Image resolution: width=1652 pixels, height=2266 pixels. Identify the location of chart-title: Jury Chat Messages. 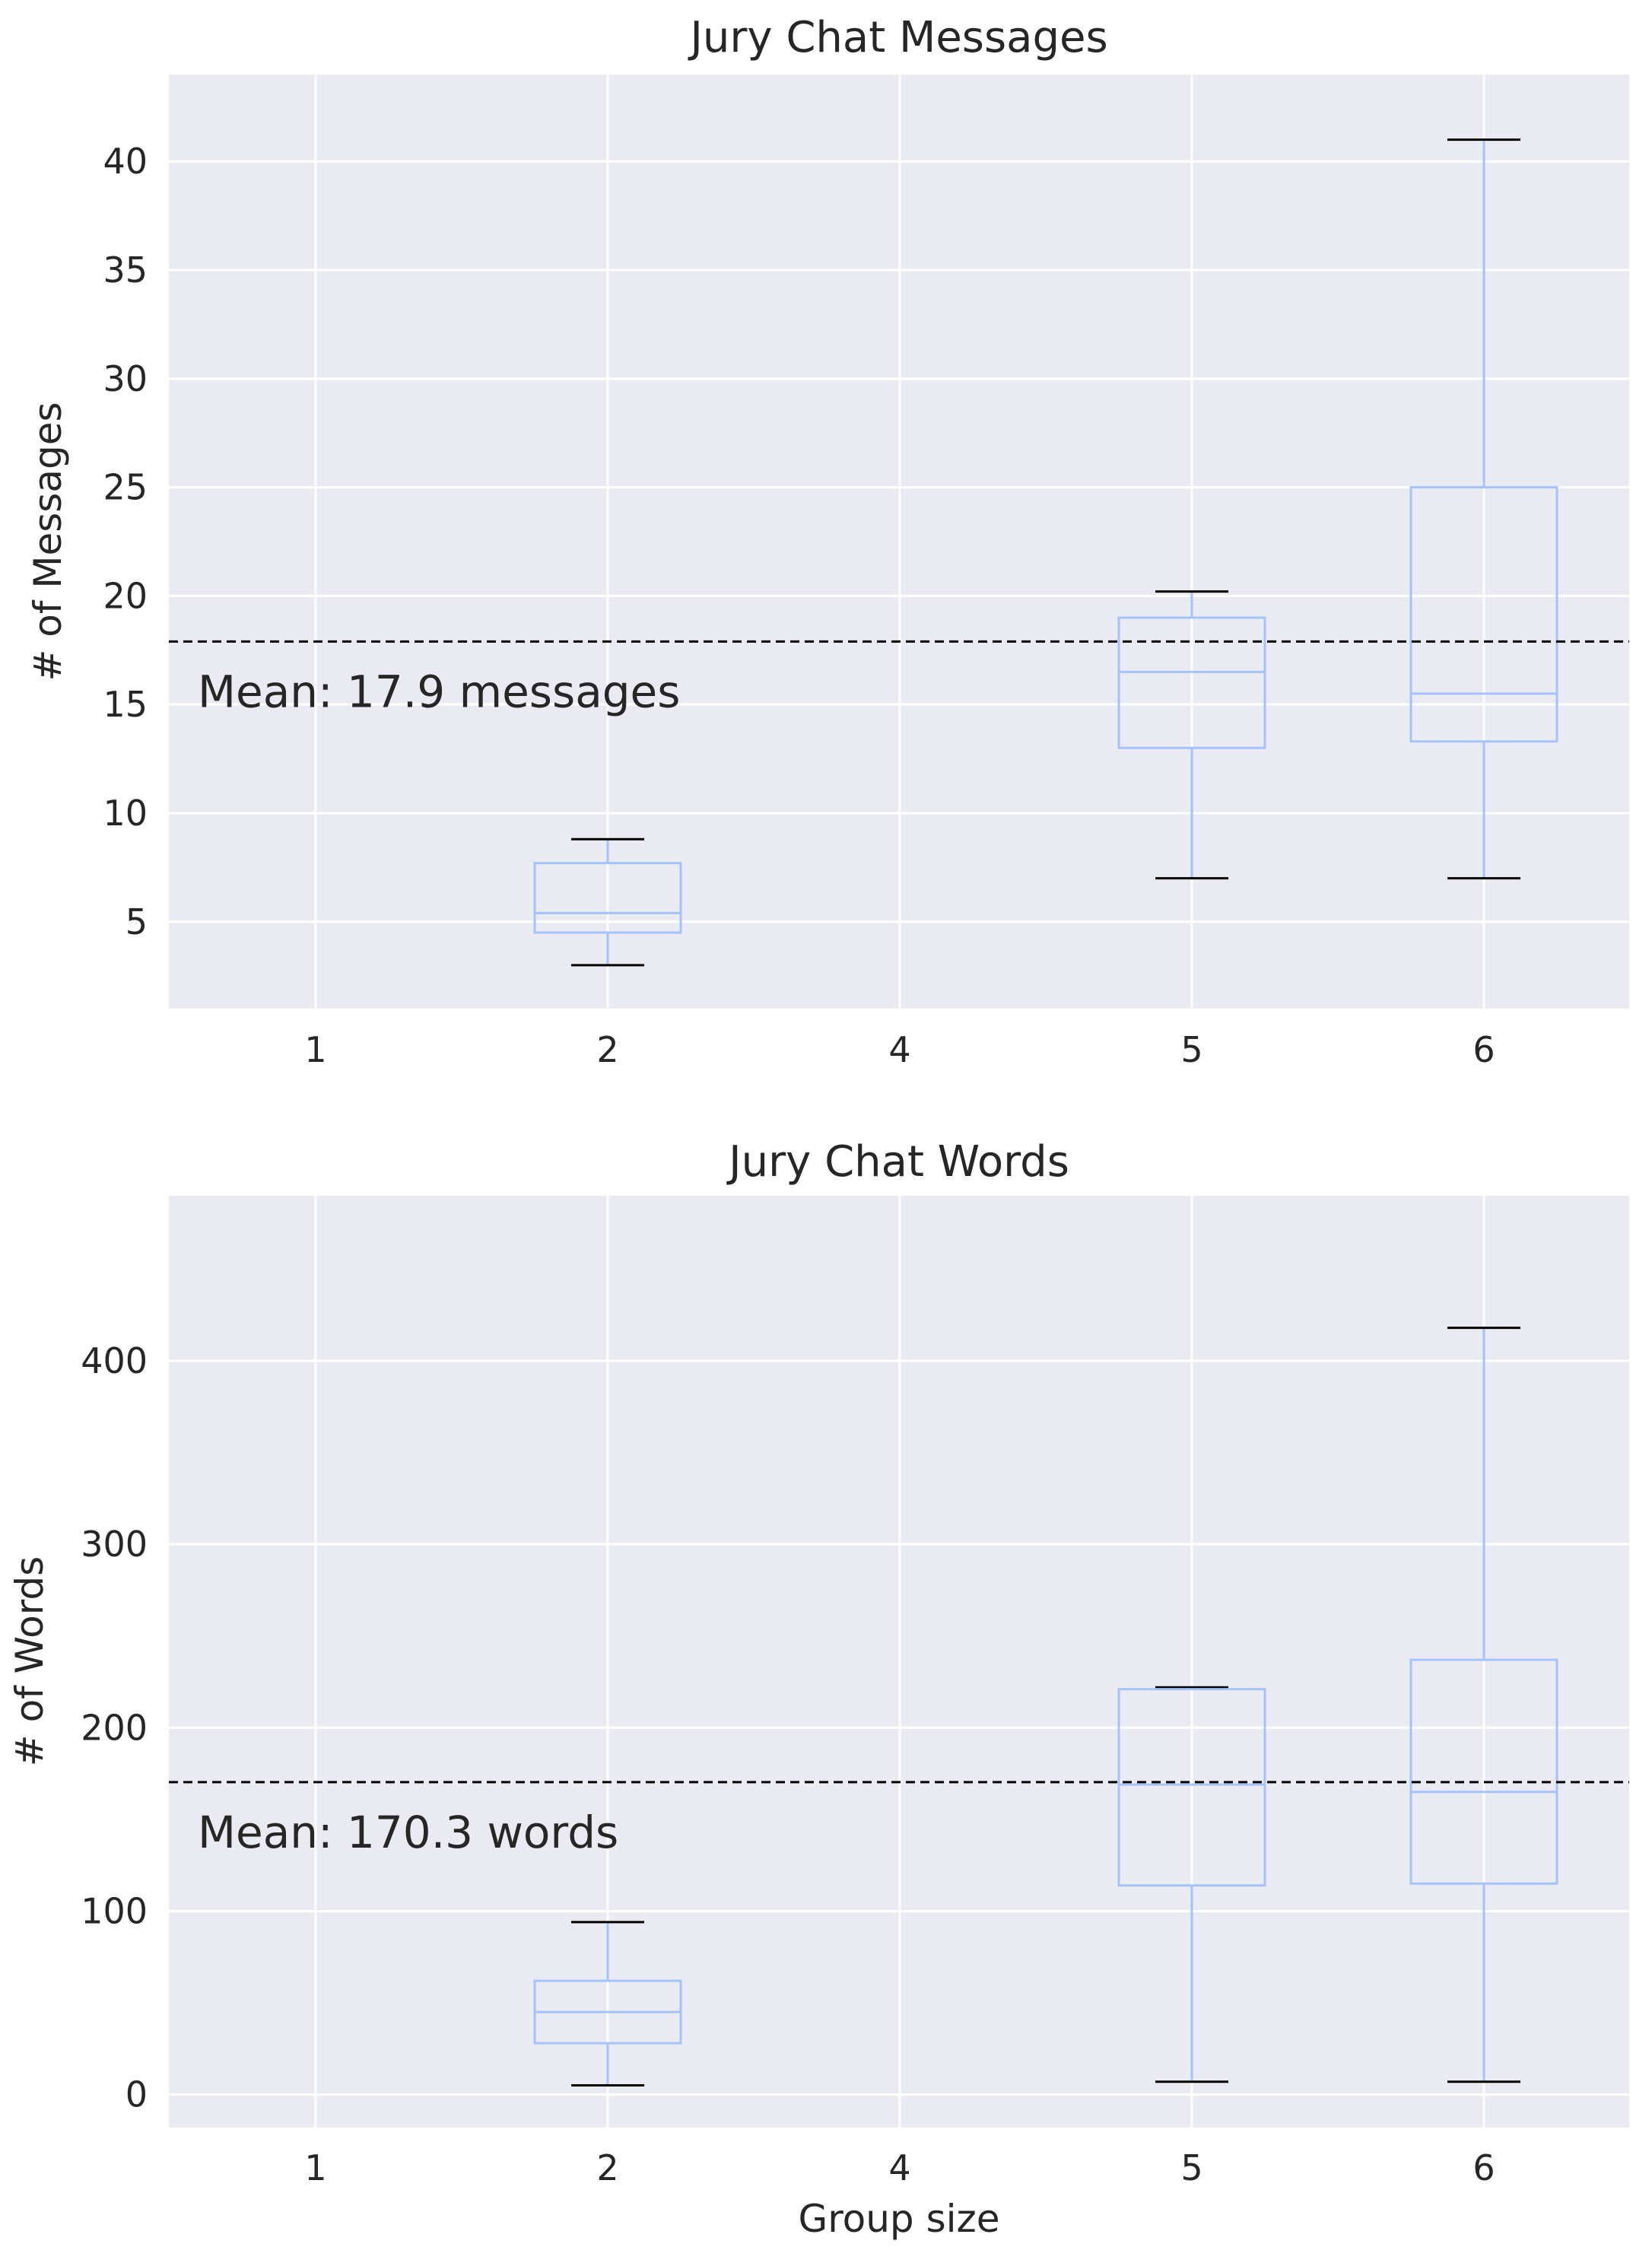
(897, 37).